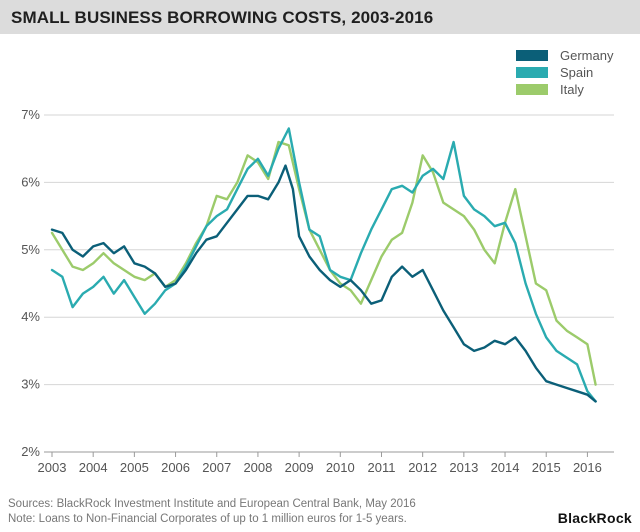 Image resolution: width=640 pixels, height=532 pixels. What do you see at coordinates (463, 467) in the screenshot?
I see `x-tick-label: 2013` at bounding box center [463, 467].